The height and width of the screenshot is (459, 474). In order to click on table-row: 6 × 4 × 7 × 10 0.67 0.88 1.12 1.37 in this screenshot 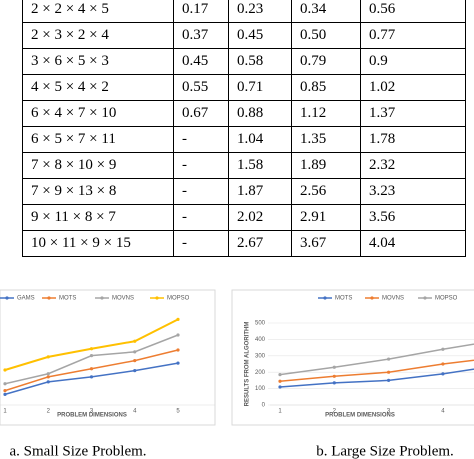, I will do `click(244, 113)`.